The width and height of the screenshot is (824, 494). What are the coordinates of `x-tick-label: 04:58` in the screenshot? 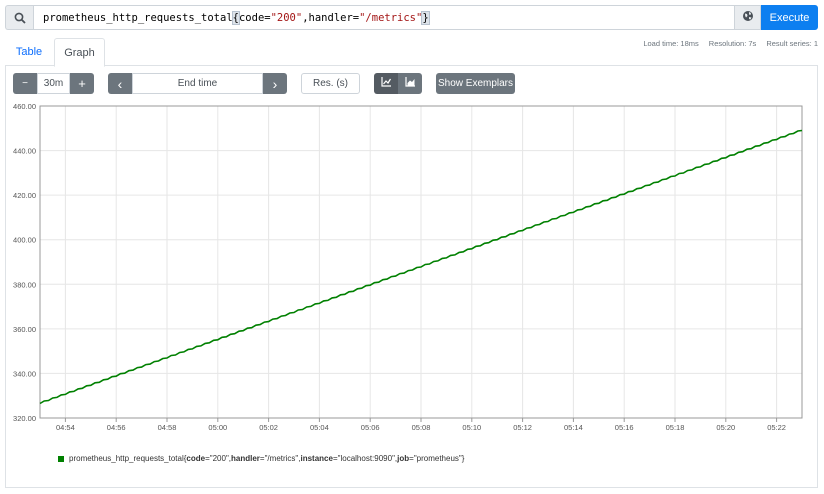 It's located at (167, 427).